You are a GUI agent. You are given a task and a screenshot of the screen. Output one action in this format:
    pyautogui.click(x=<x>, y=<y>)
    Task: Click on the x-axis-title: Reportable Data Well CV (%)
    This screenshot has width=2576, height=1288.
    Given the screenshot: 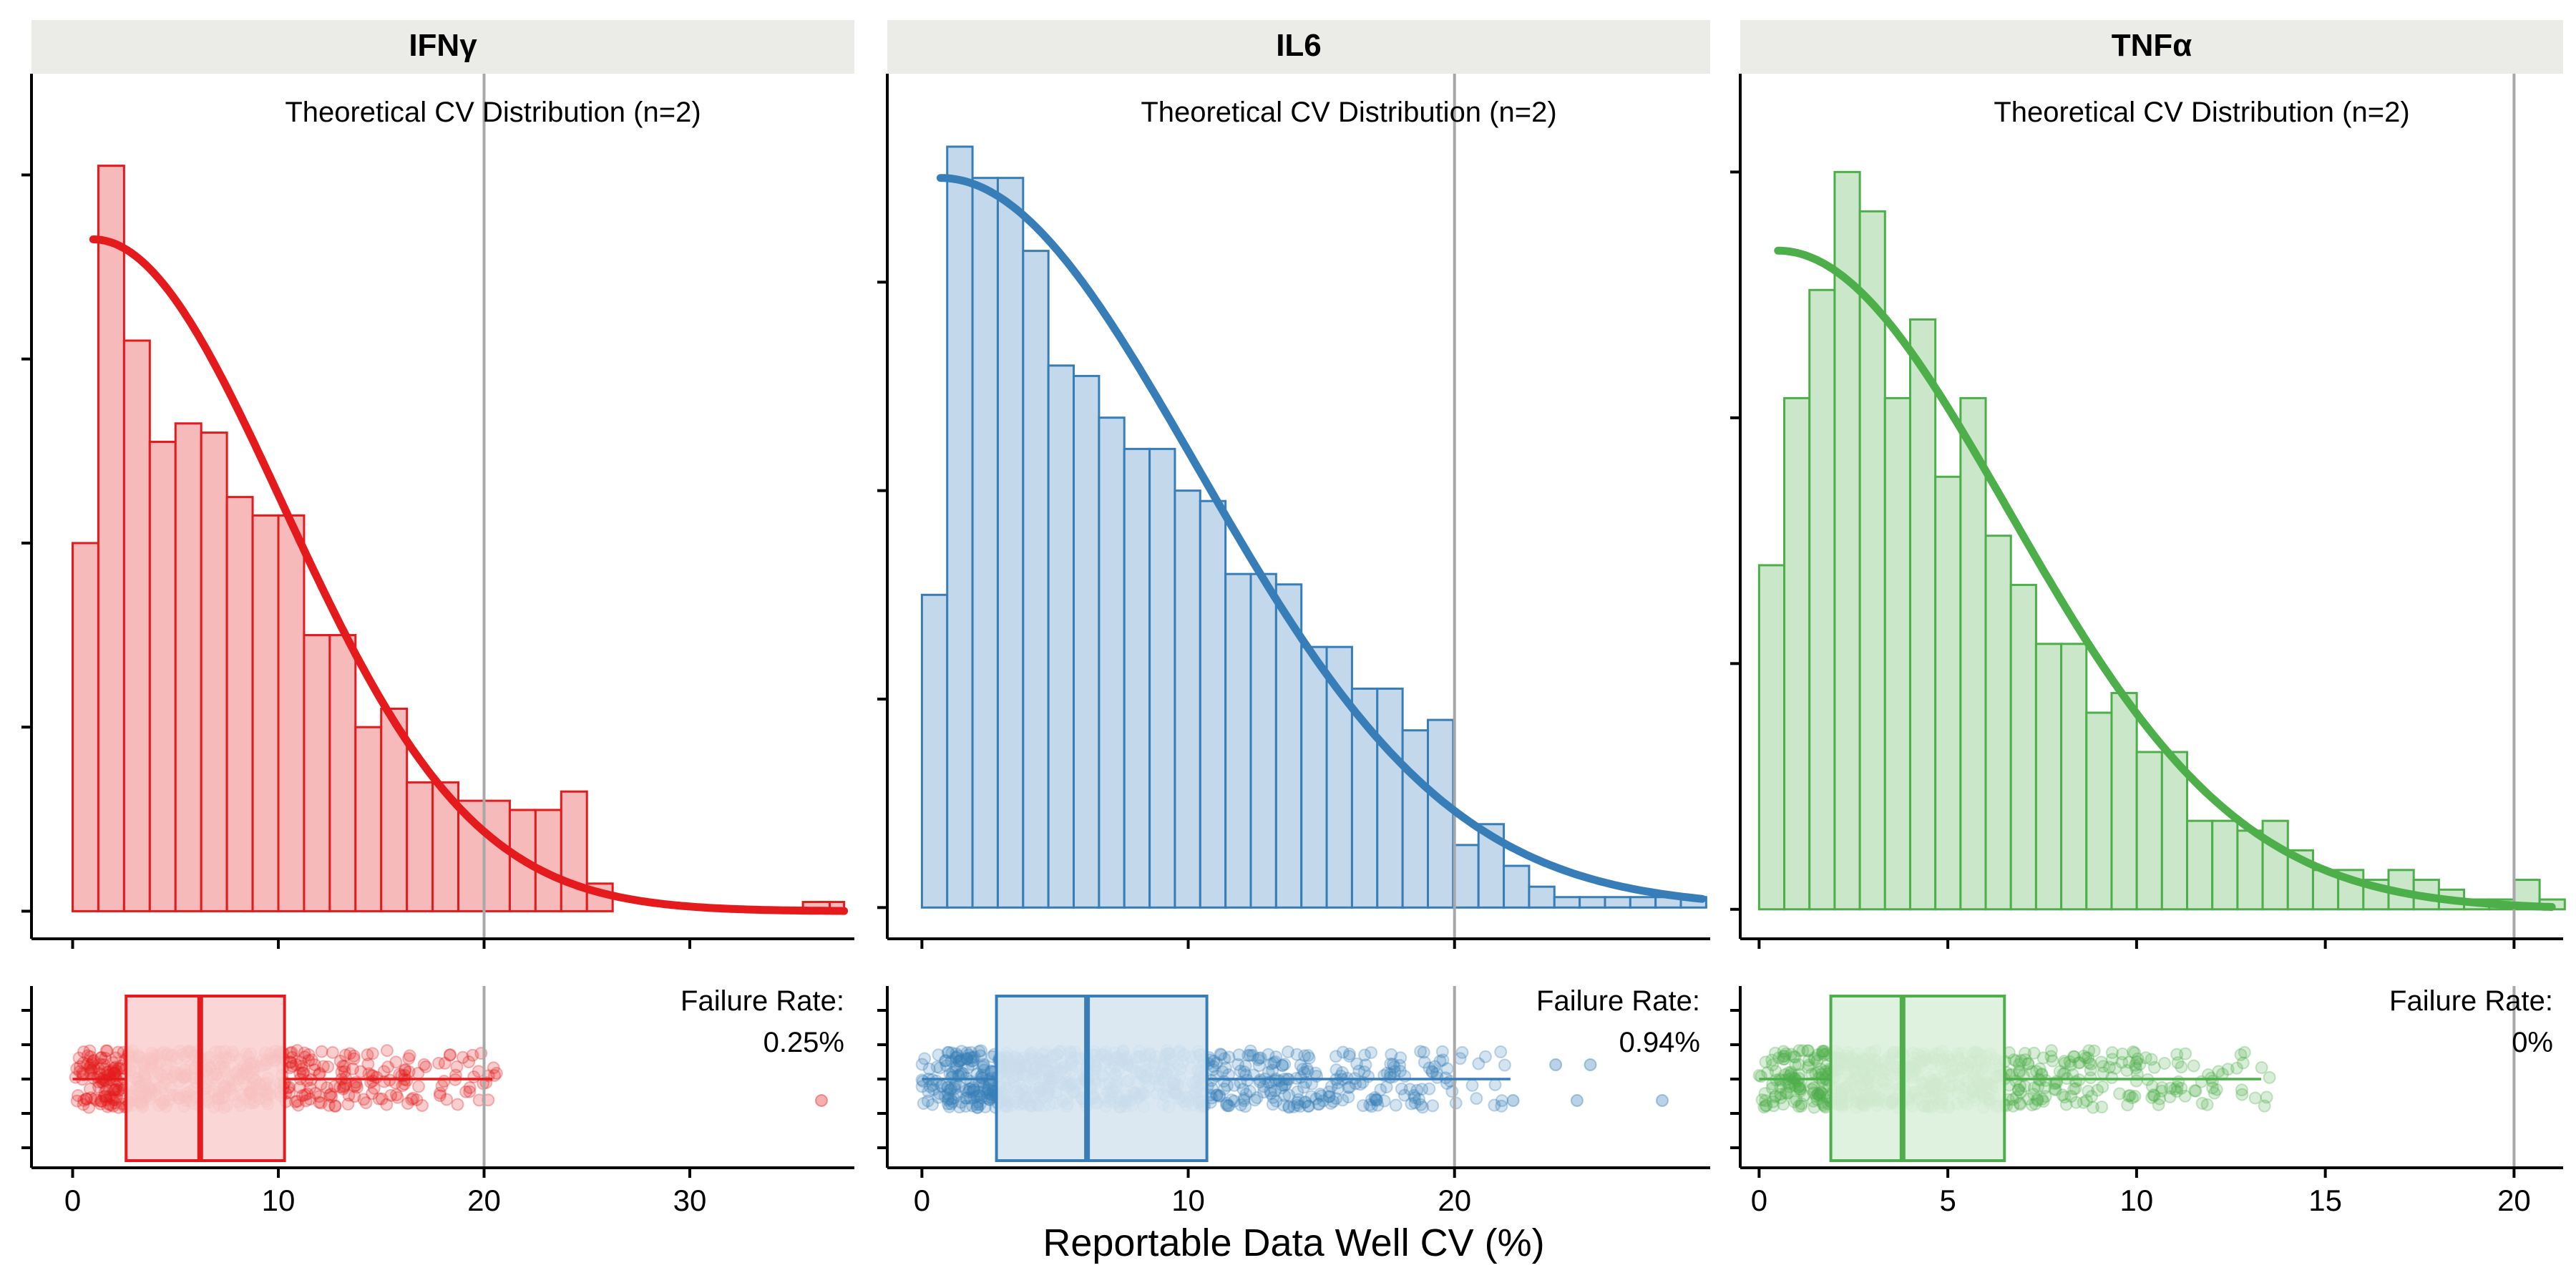 What is the action you would take?
    pyautogui.click(x=1293, y=1242)
    